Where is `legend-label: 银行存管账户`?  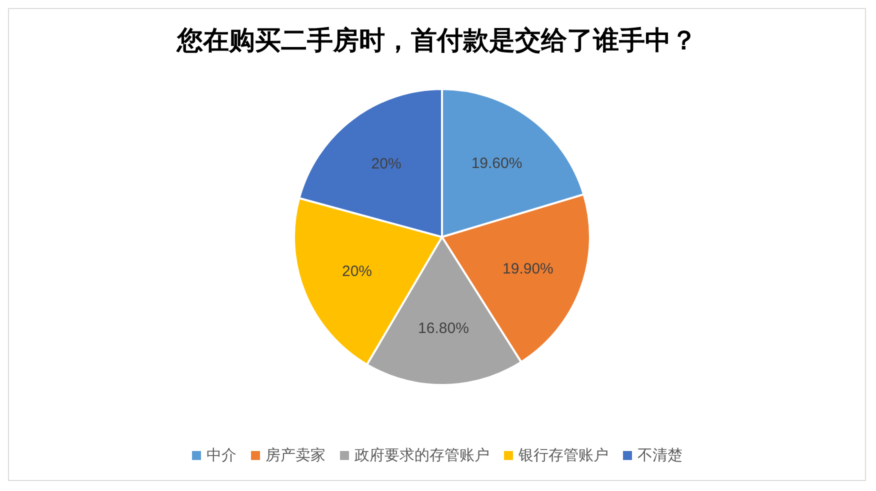
legend-label: 银行存管账户 is located at coordinates (563, 455).